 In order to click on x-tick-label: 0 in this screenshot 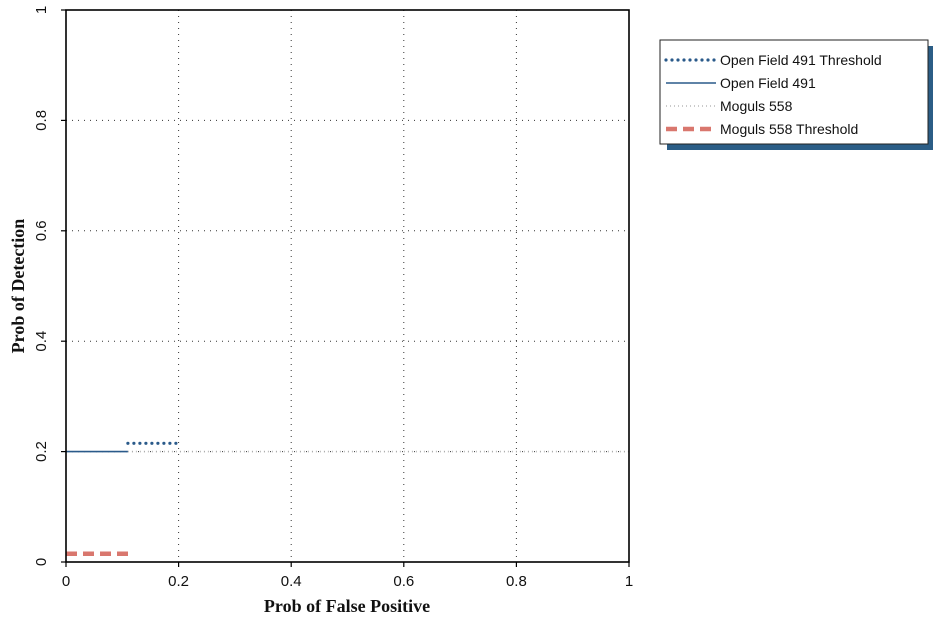, I will do `click(66, 581)`.